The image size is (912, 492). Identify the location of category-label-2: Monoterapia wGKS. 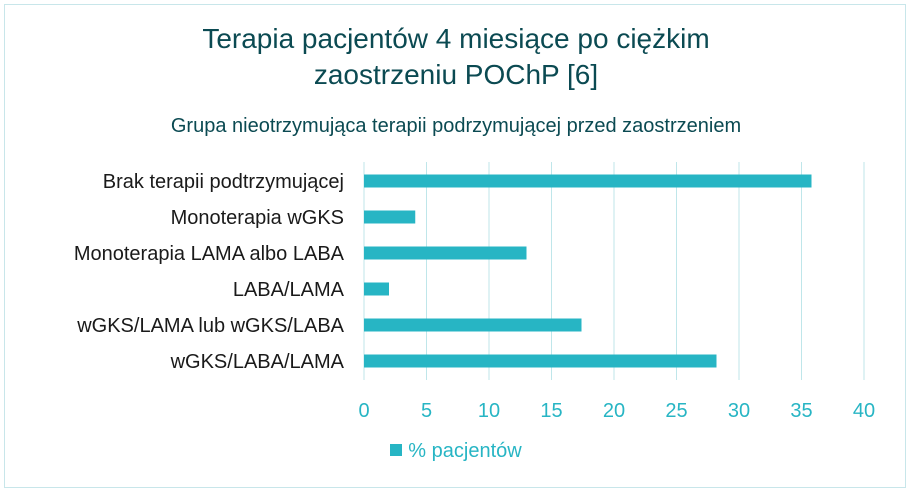
(257, 218).